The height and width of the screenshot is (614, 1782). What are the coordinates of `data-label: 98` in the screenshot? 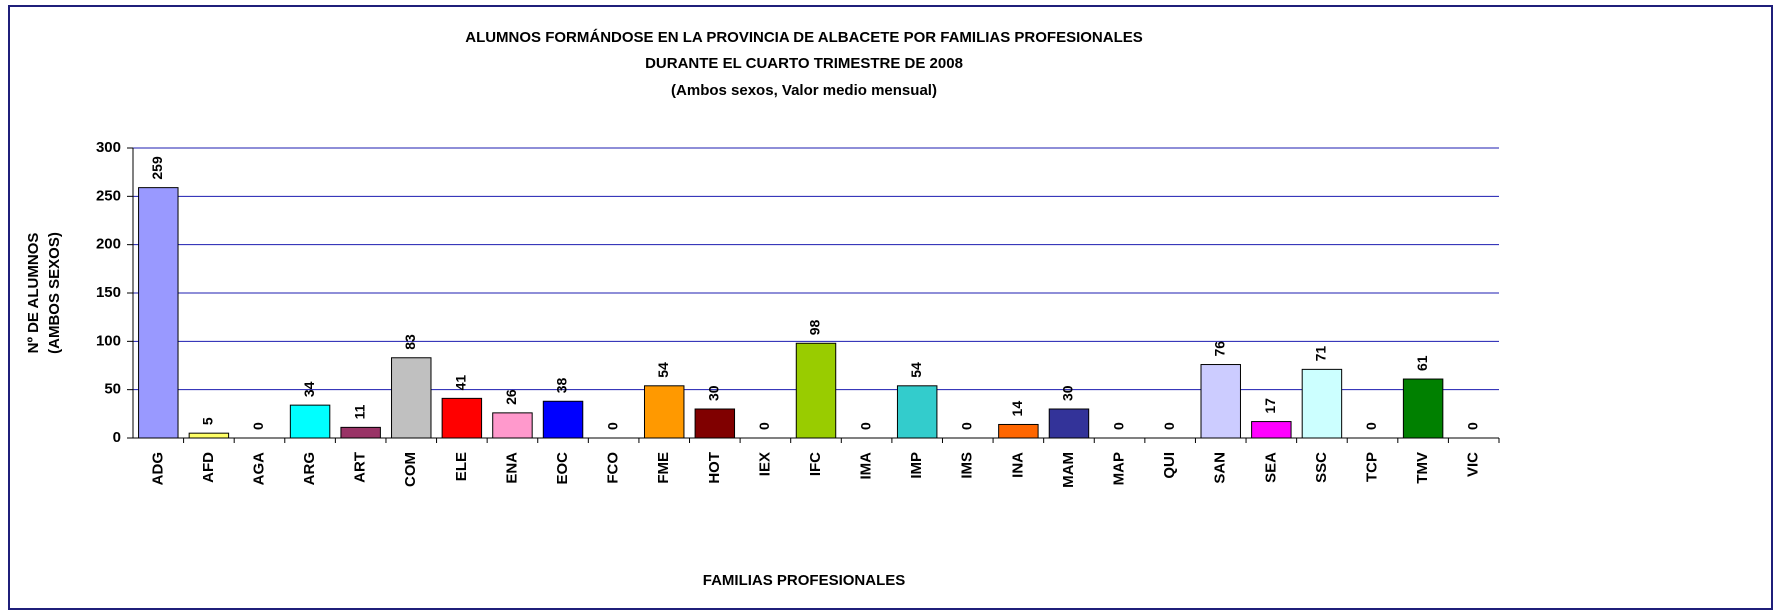 It's located at (815, 327).